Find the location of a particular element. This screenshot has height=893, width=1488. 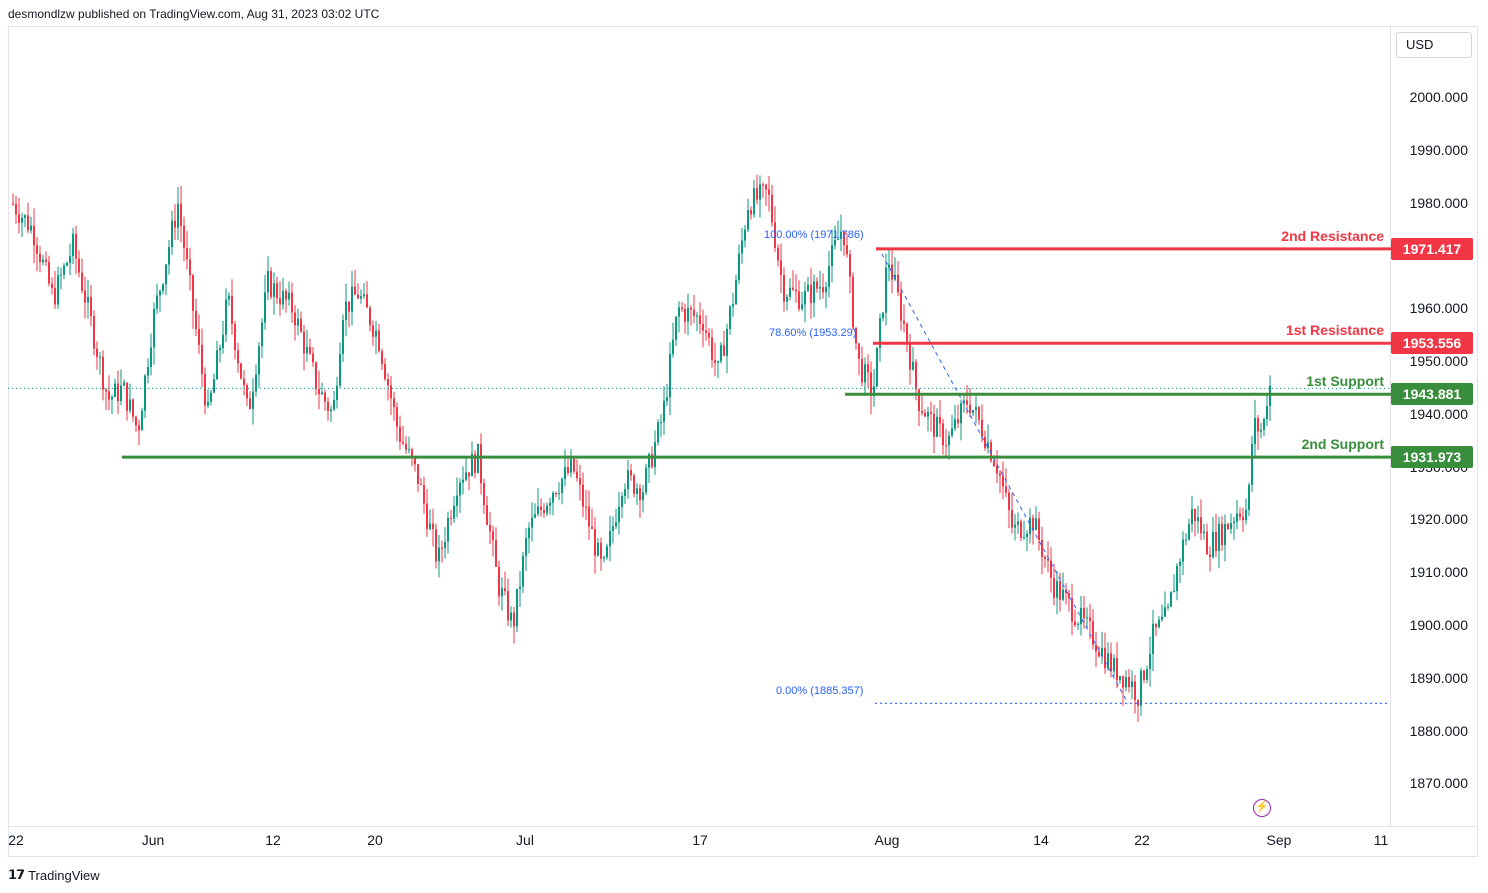

time-tick-label: 12 is located at coordinates (273, 840).